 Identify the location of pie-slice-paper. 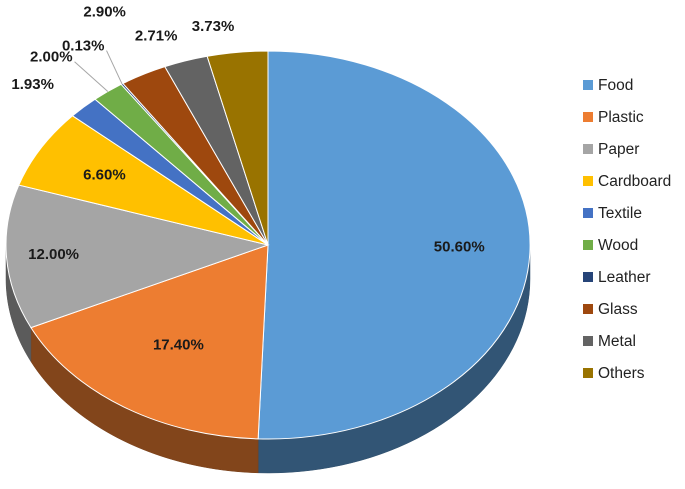
(137, 256).